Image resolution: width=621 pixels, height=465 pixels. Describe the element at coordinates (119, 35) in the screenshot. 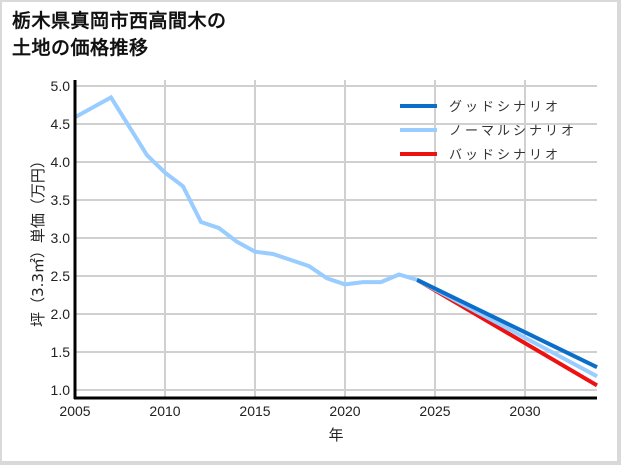

I see `chart-title: 栃木県真岡市西高間木の 土地の価格推移` at that location.